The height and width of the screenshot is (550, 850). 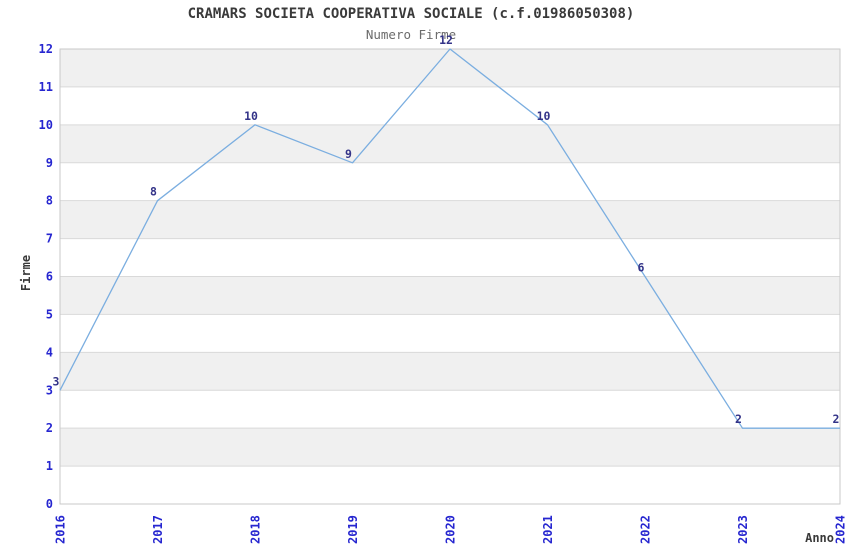 I want to click on x-tick-label: 2024, so click(x=841, y=529).